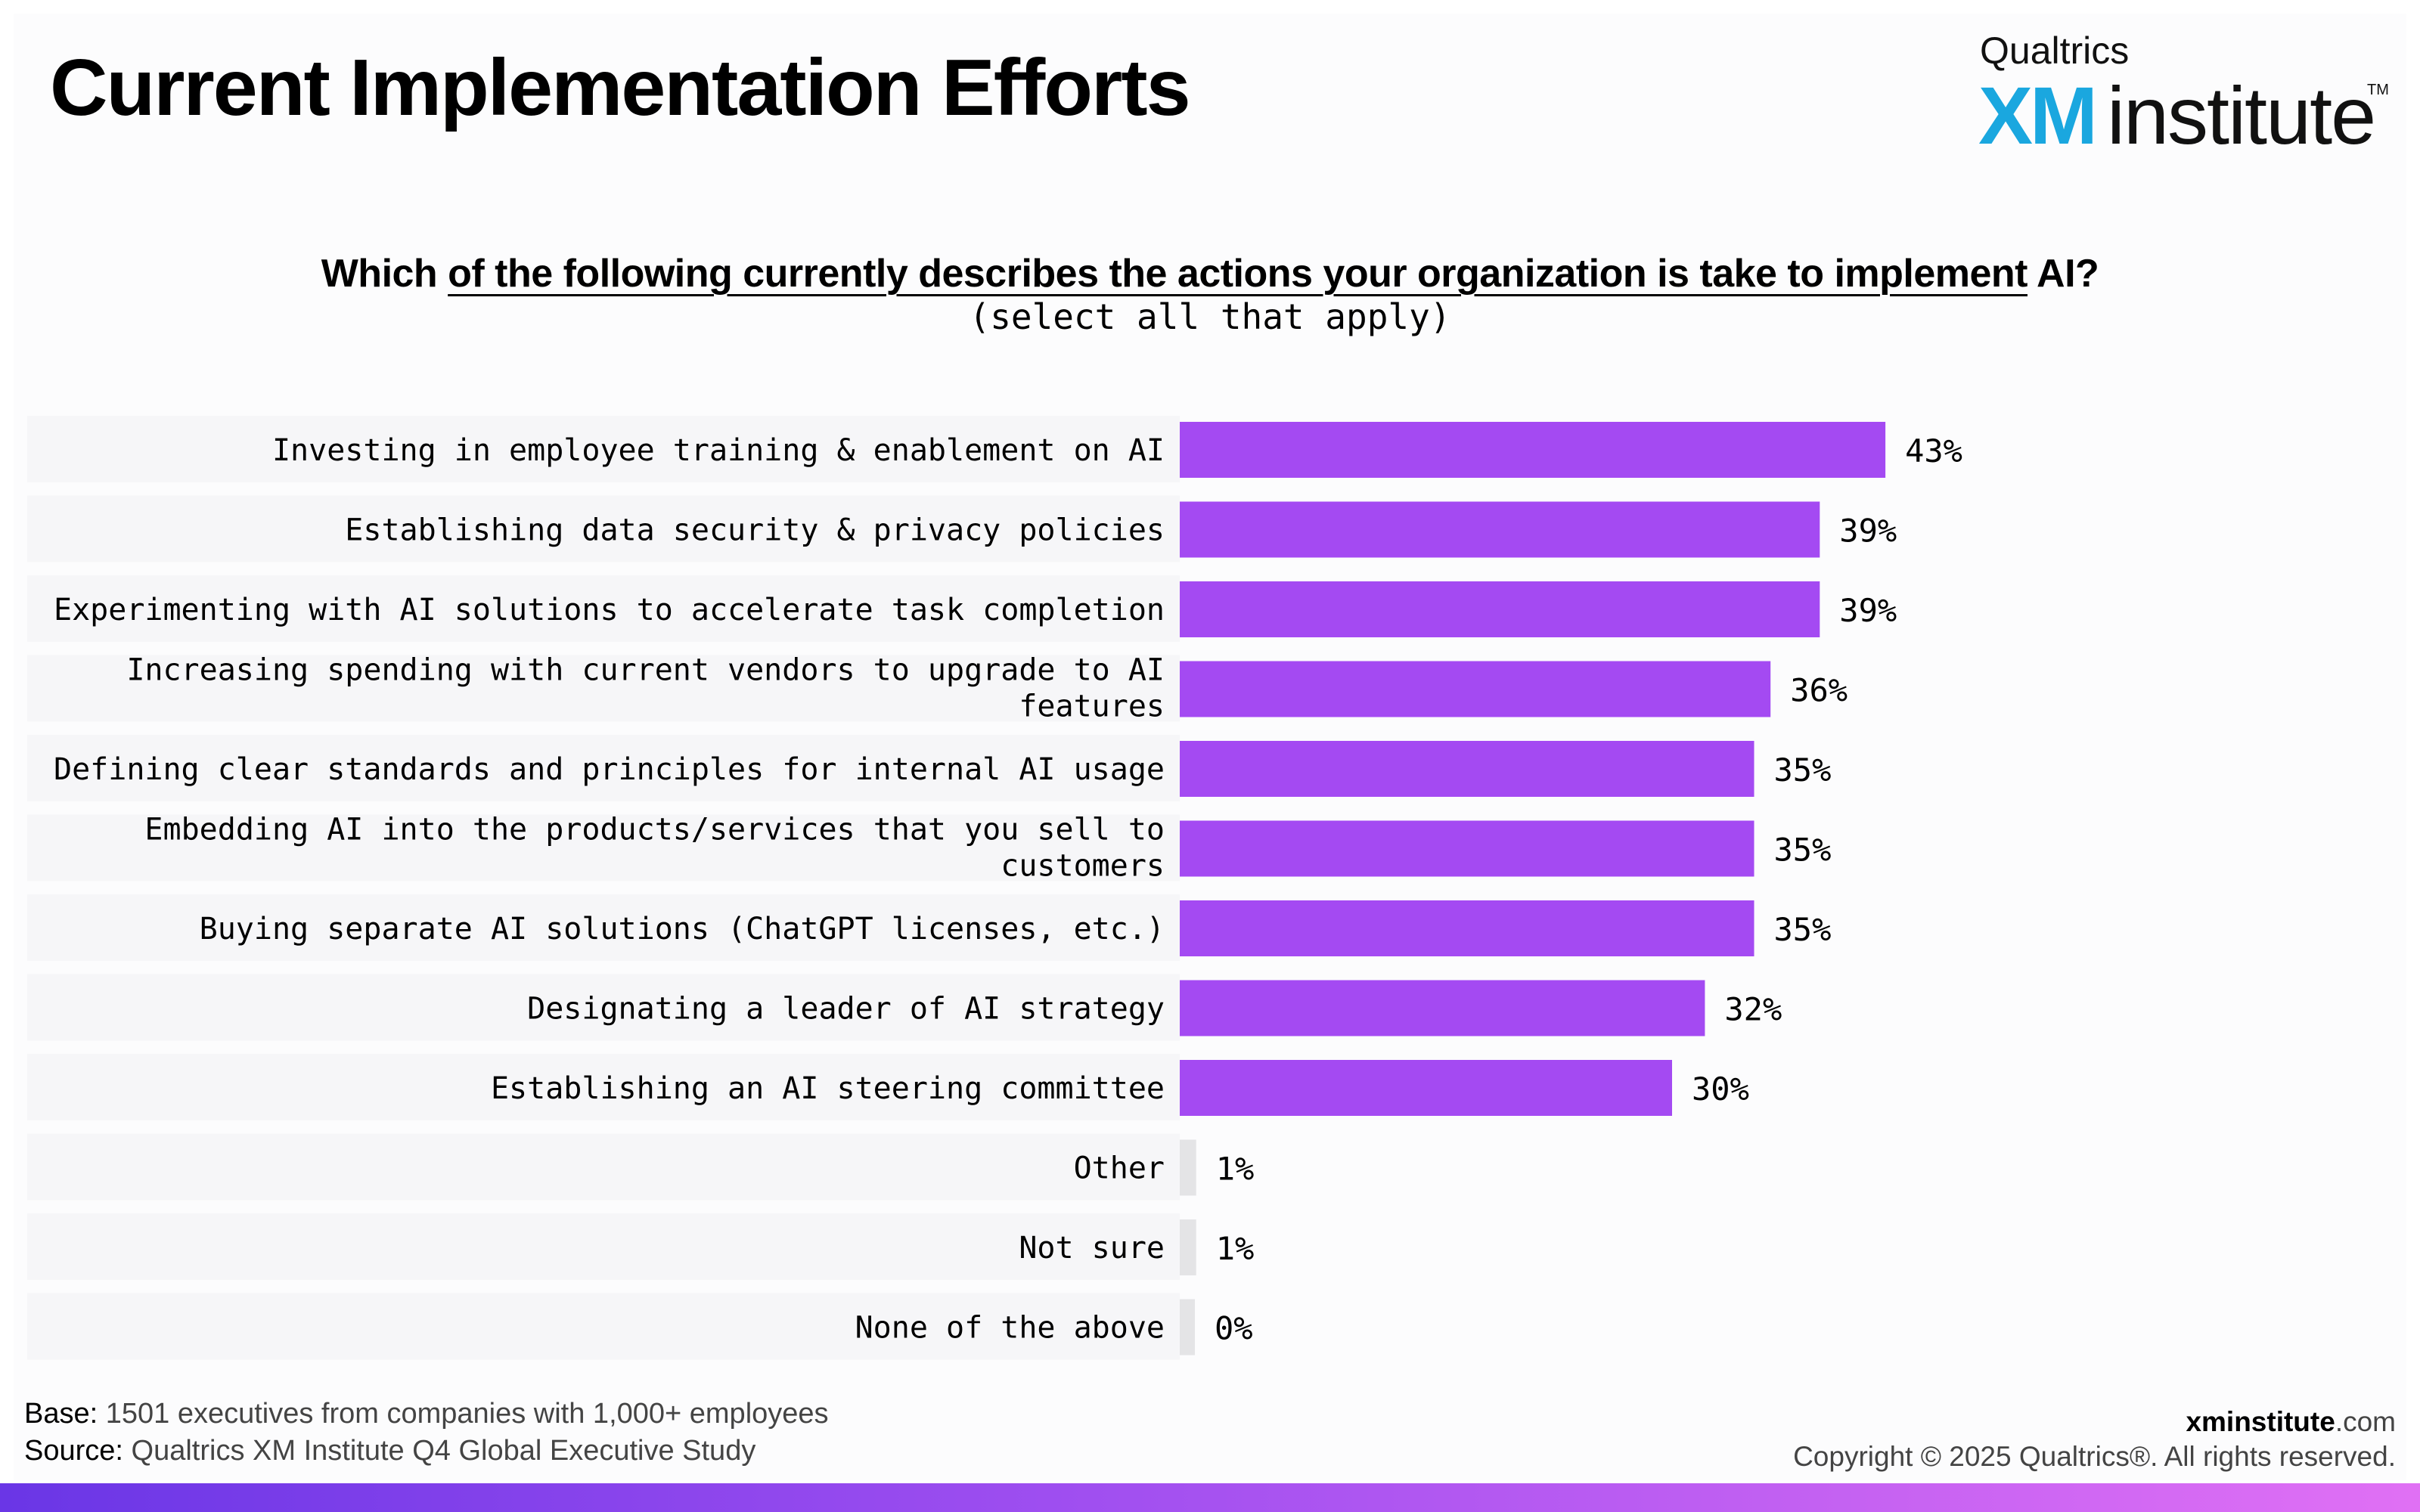 This screenshot has width=2420, height=1512. Describe the element at coordinates (1234, 1328) in the screenshot. I see `value-label: 0%` at that location.